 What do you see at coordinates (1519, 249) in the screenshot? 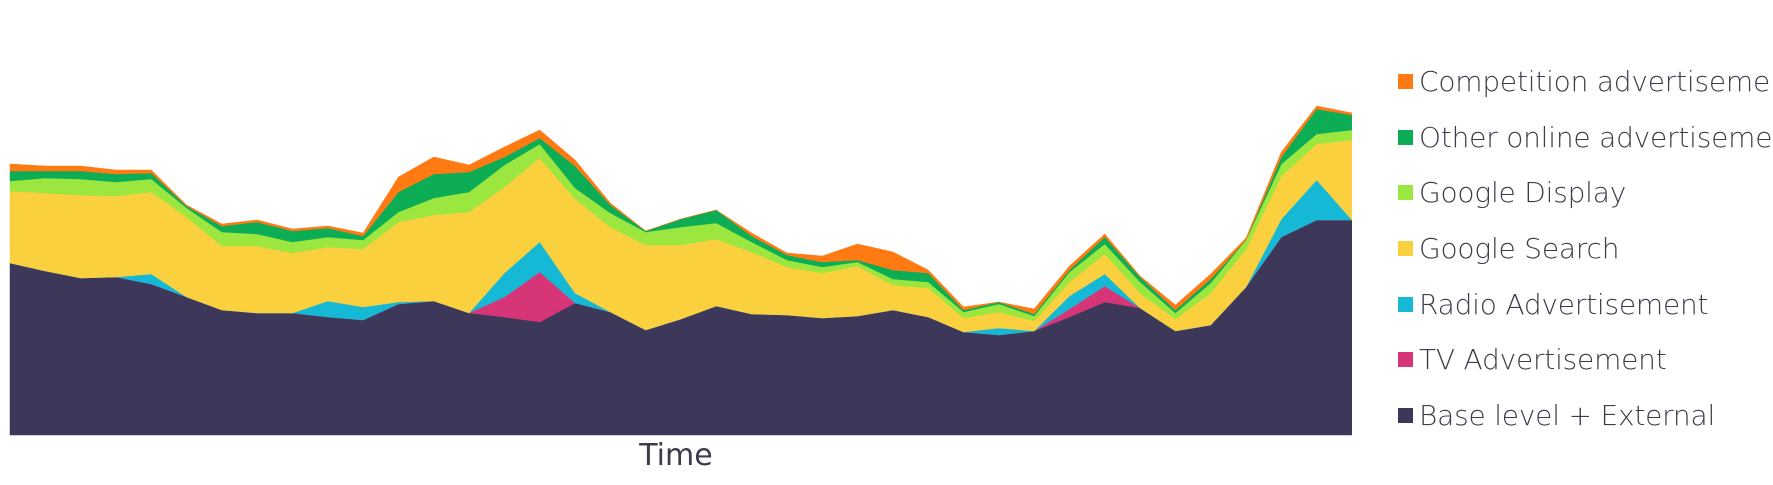
I see `legend-label: Google Search` at bounding box center [1519, 249].